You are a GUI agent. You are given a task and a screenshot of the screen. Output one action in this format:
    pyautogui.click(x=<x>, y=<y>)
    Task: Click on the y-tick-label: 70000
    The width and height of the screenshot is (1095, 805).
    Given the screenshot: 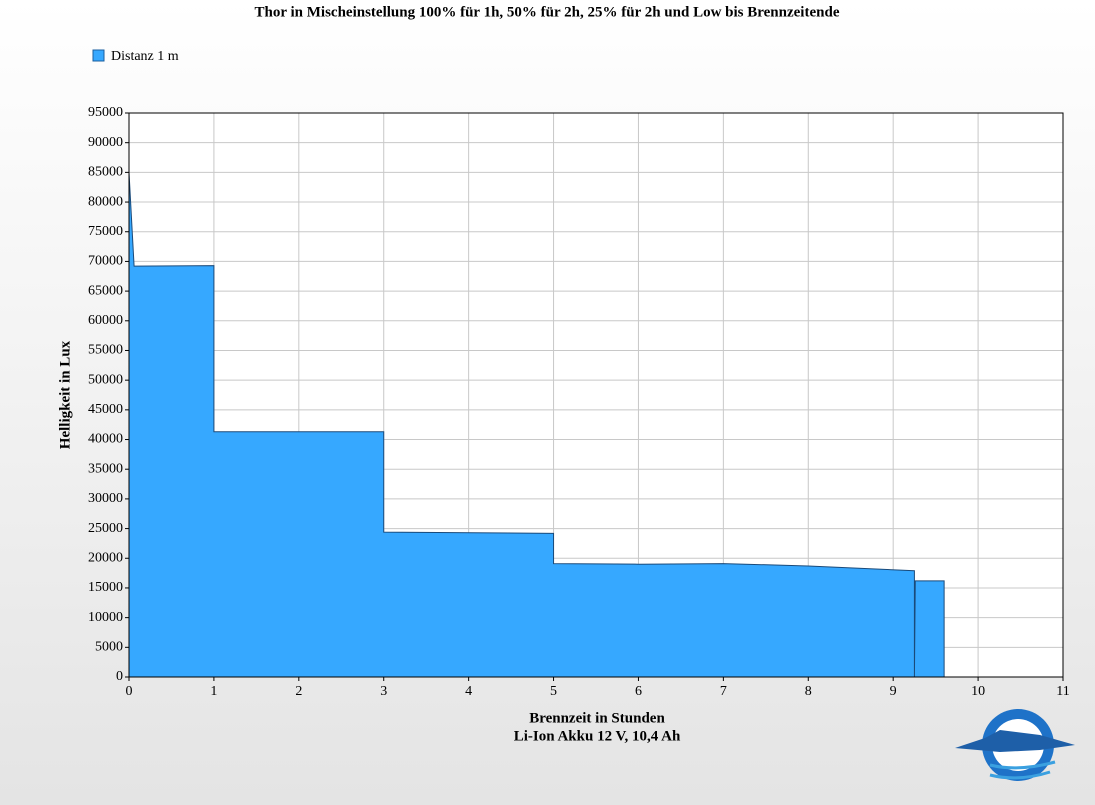 What is the action you would take?
    pyautogui.click(x=105, y=261)
    